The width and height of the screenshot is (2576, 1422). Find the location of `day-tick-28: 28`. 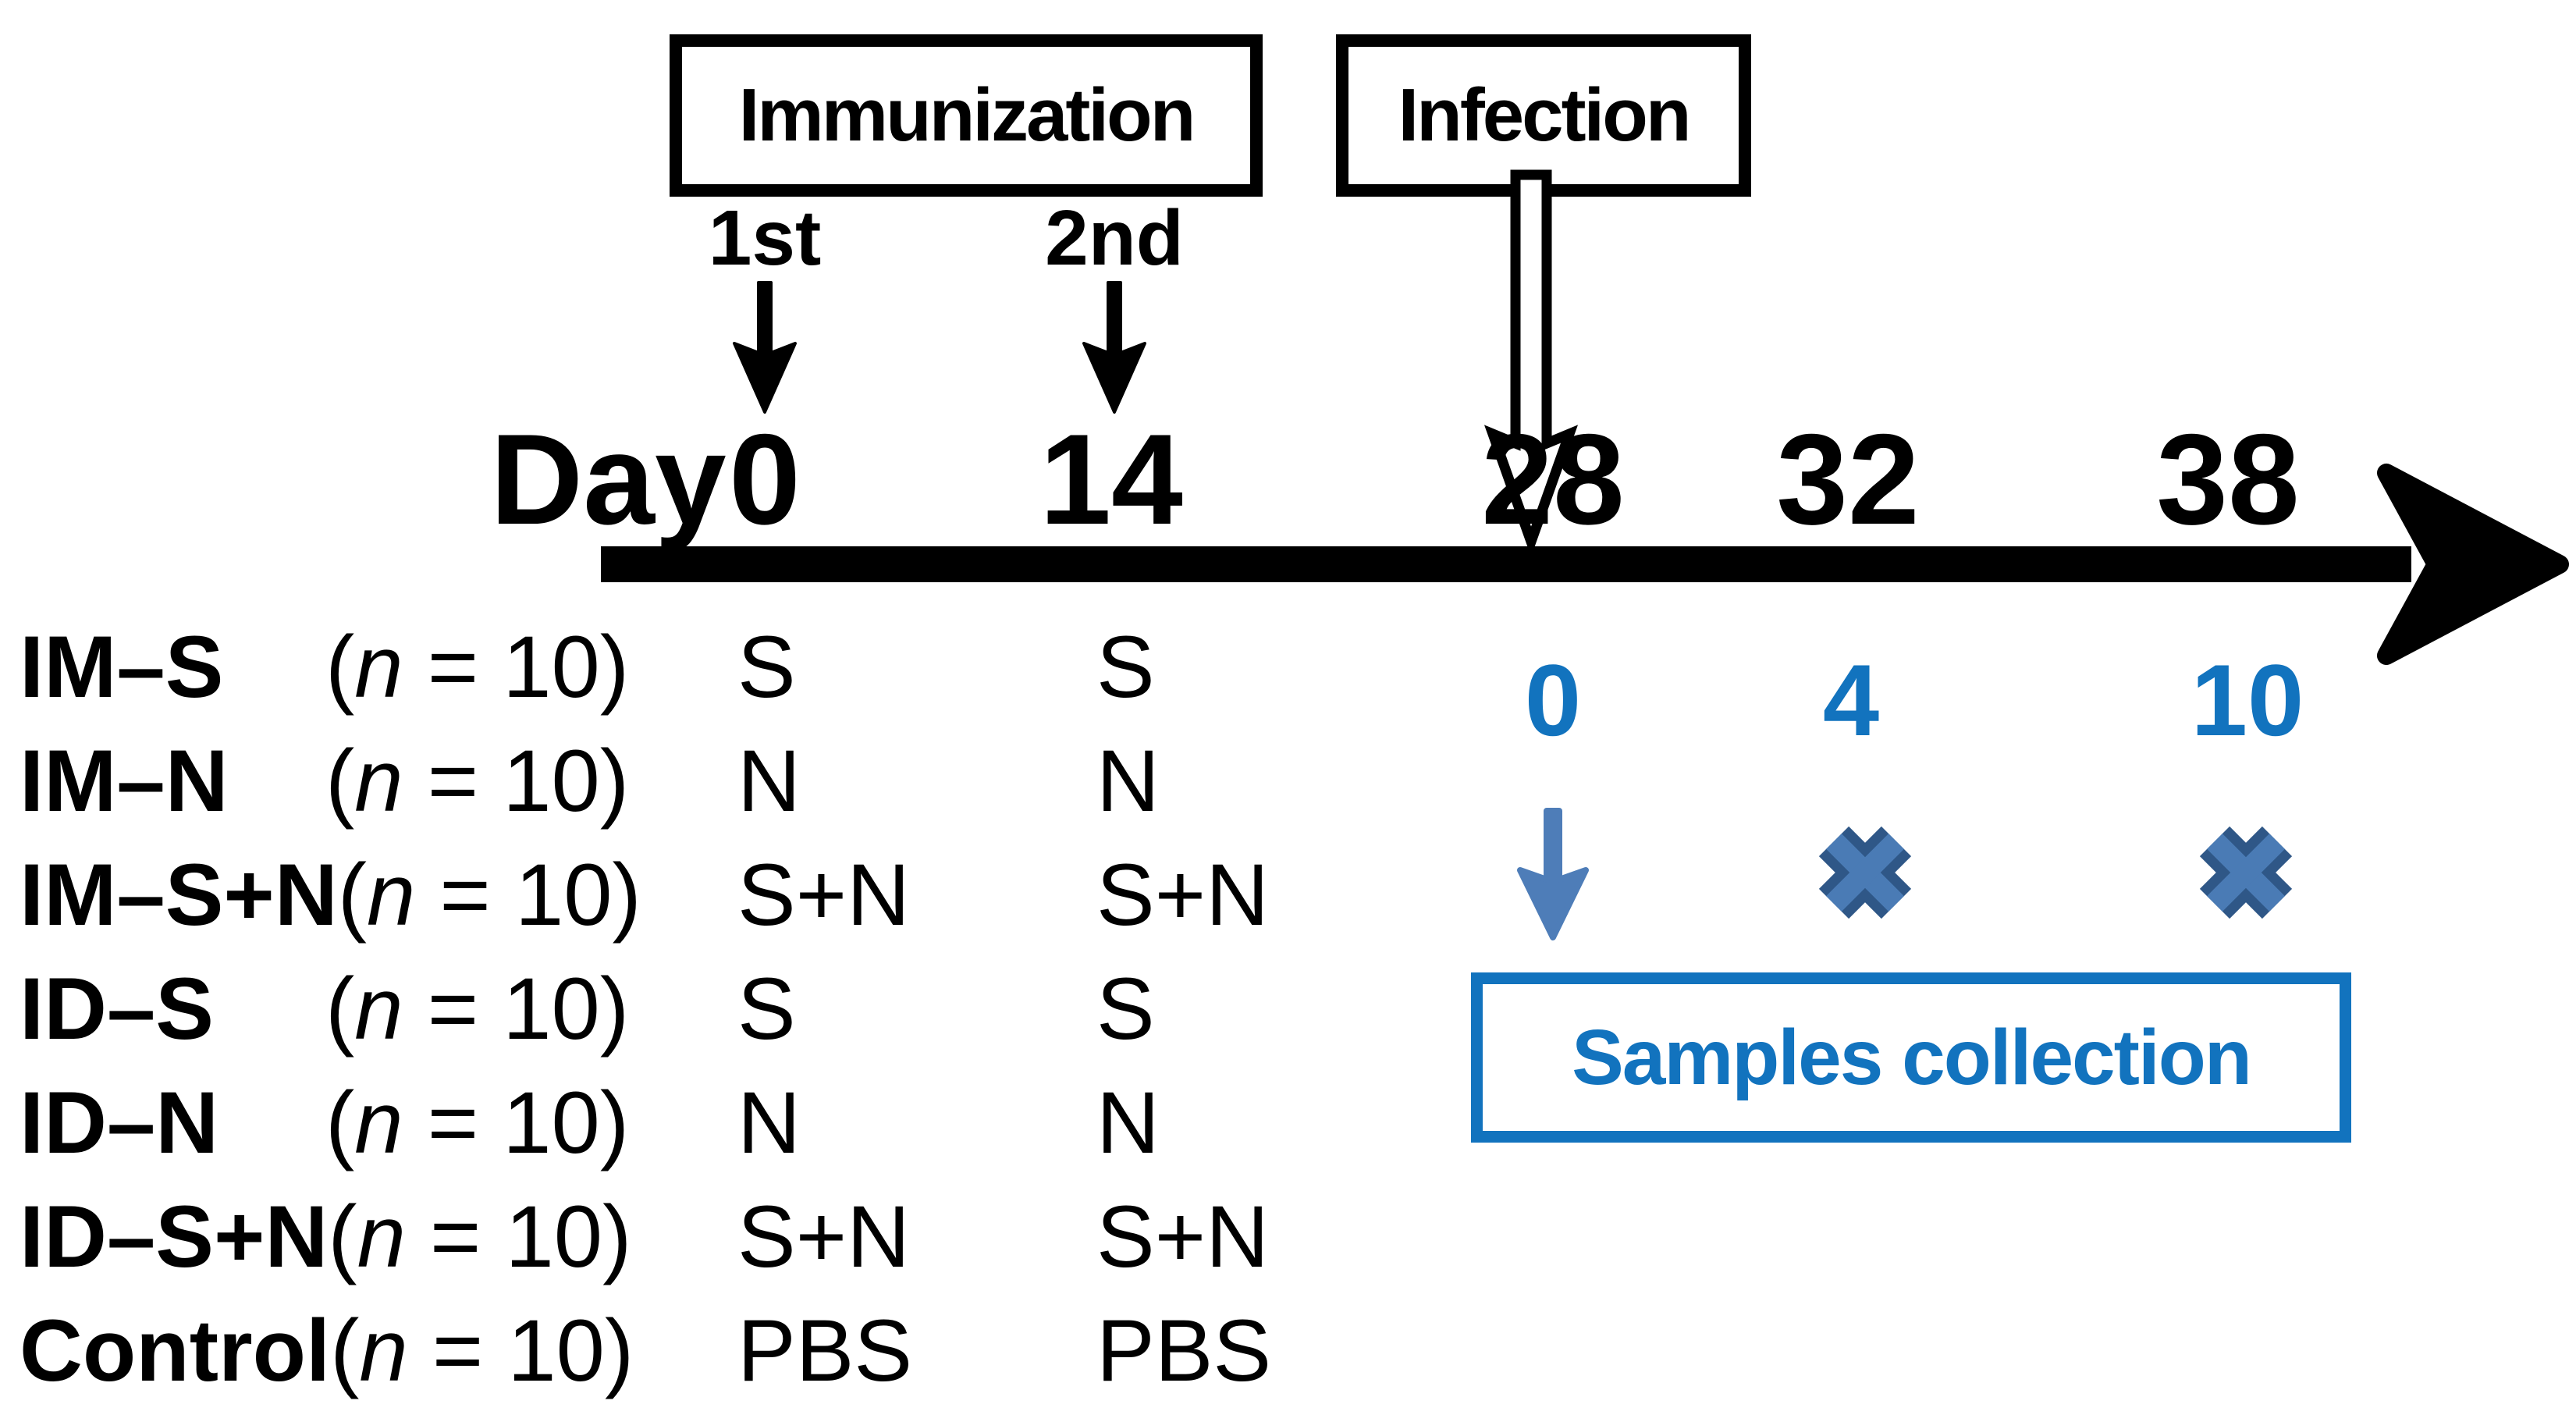

day-tick-28: 28 is located at coordinates (1553, 479).